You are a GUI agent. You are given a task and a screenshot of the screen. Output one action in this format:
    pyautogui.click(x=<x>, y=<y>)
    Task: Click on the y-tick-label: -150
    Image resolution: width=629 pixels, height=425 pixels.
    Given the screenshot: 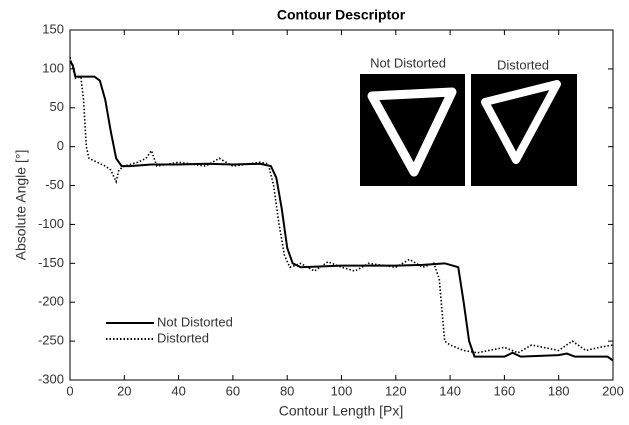 What is the action you would take?
    pyautogui.click(x=51, y=262)
    